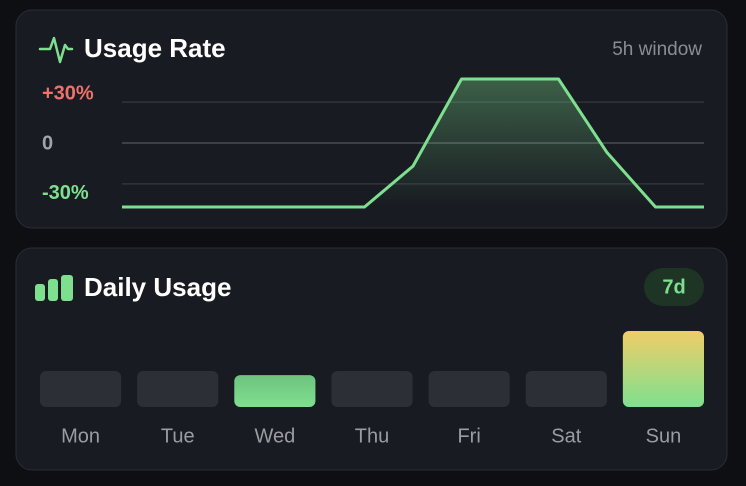 The height and width of the screenshot is (486, 746). What do you see at coordinates (65, 193) in the screenshot?
I see `y-tick-label: -30%` at bounding box center [65, 193].